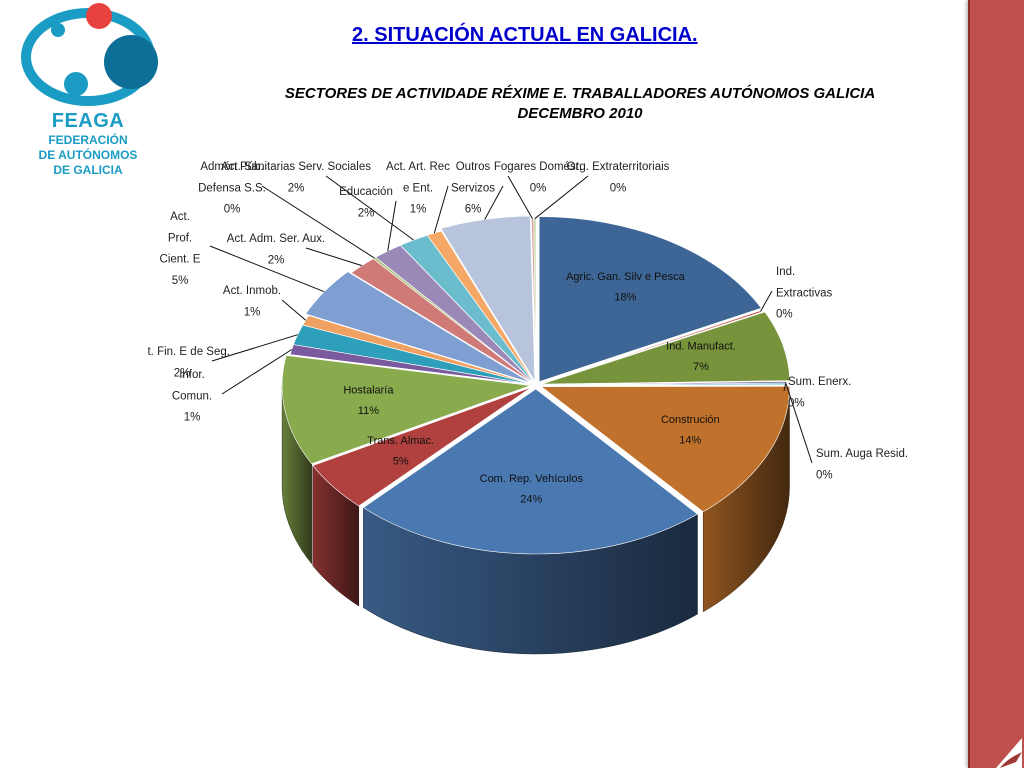 This screenshot has height=768, width=1024. I want to click on slice-label-line: Outros, so click(473, 167).